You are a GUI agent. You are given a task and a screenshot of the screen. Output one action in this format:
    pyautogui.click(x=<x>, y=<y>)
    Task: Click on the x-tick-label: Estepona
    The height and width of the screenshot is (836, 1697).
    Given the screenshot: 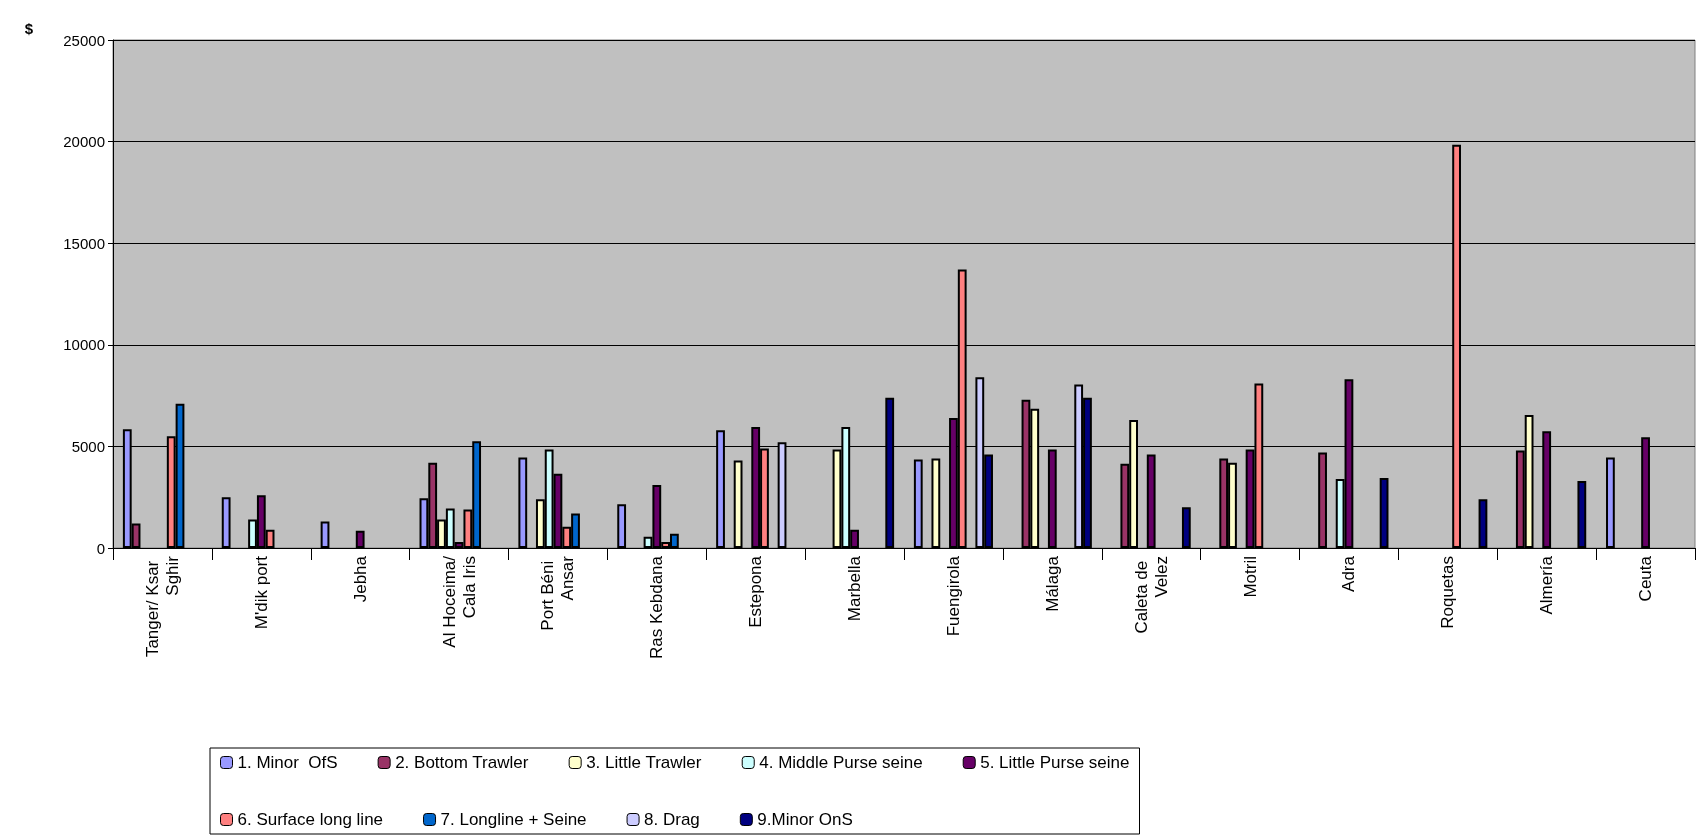 What is the action you would take?
    pyautogui.click(x=756, y=591)
    